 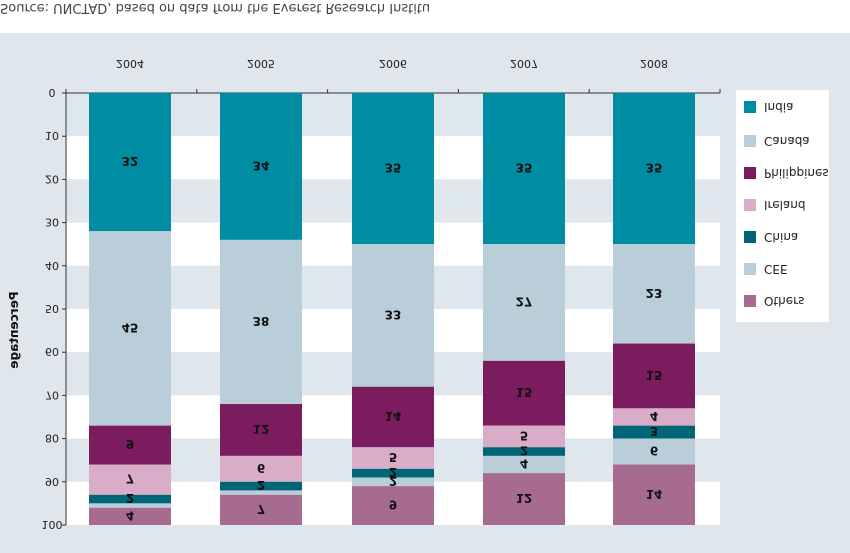 I want to click on bar-ireland-2008, so click(x=654, y=417).